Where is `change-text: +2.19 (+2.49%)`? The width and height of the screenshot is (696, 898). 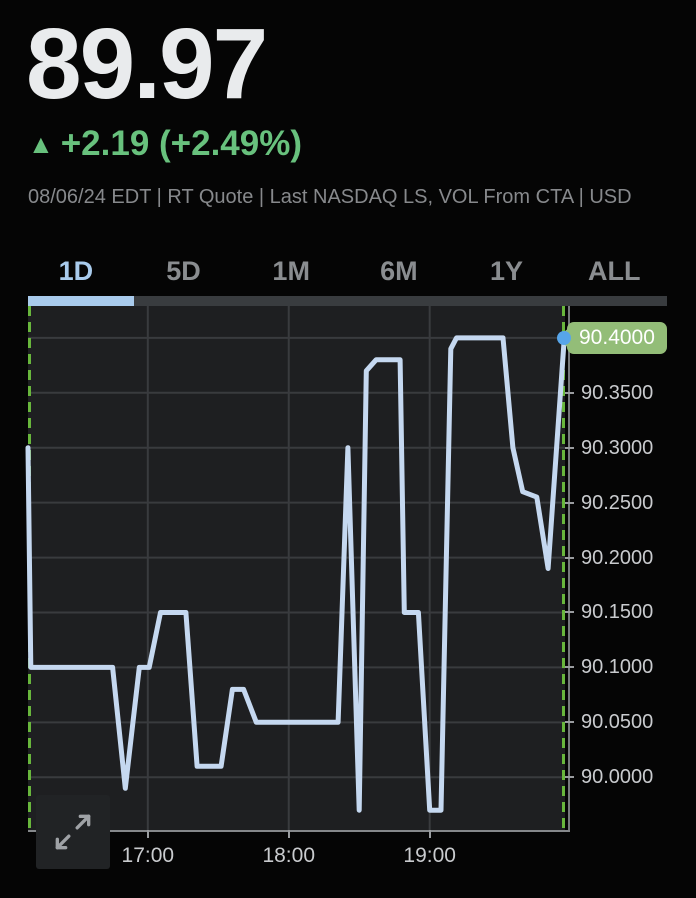
change-text: +2.19 (+2.49%) is located at coordinates (181, 143).